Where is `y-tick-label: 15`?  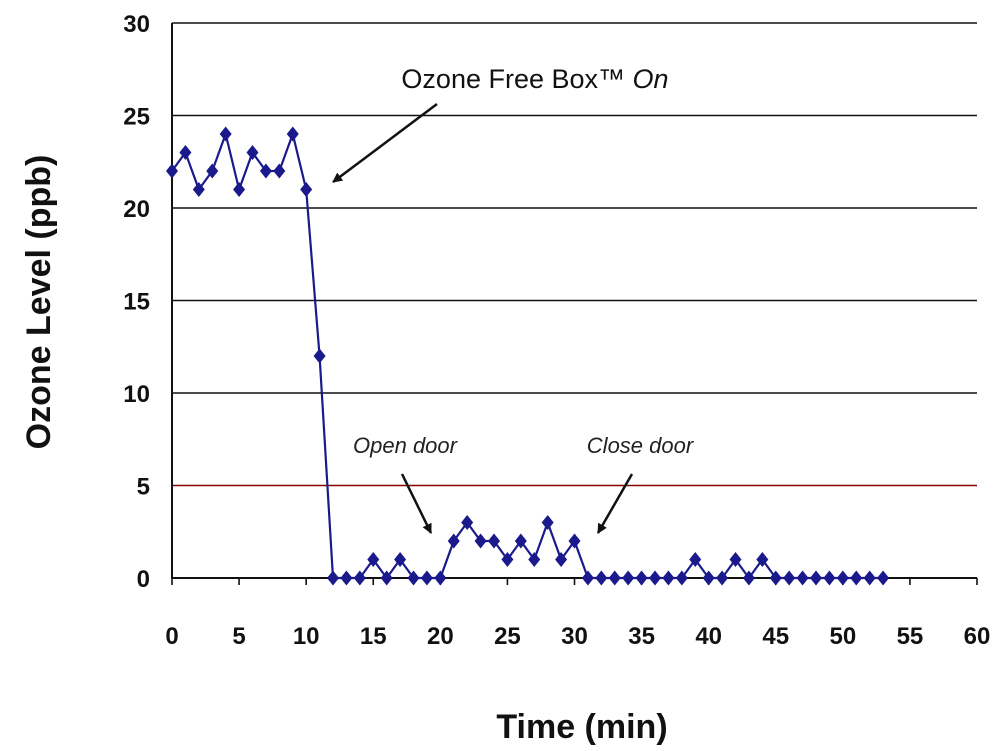
y-tick-label: 15 is located at coordinates (136, 302).